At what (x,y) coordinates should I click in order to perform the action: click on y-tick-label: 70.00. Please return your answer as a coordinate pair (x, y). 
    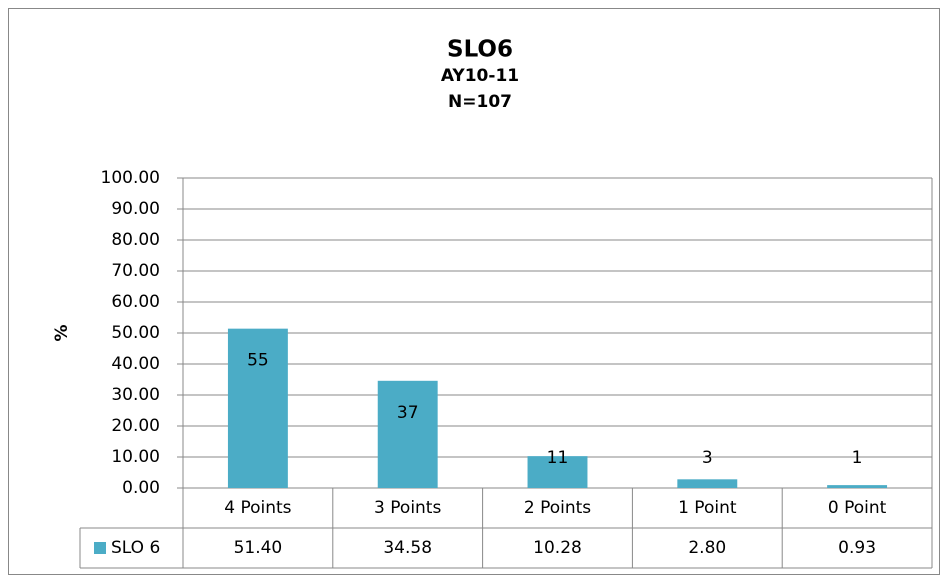
    Looking at the image, I should click on (135, 271).